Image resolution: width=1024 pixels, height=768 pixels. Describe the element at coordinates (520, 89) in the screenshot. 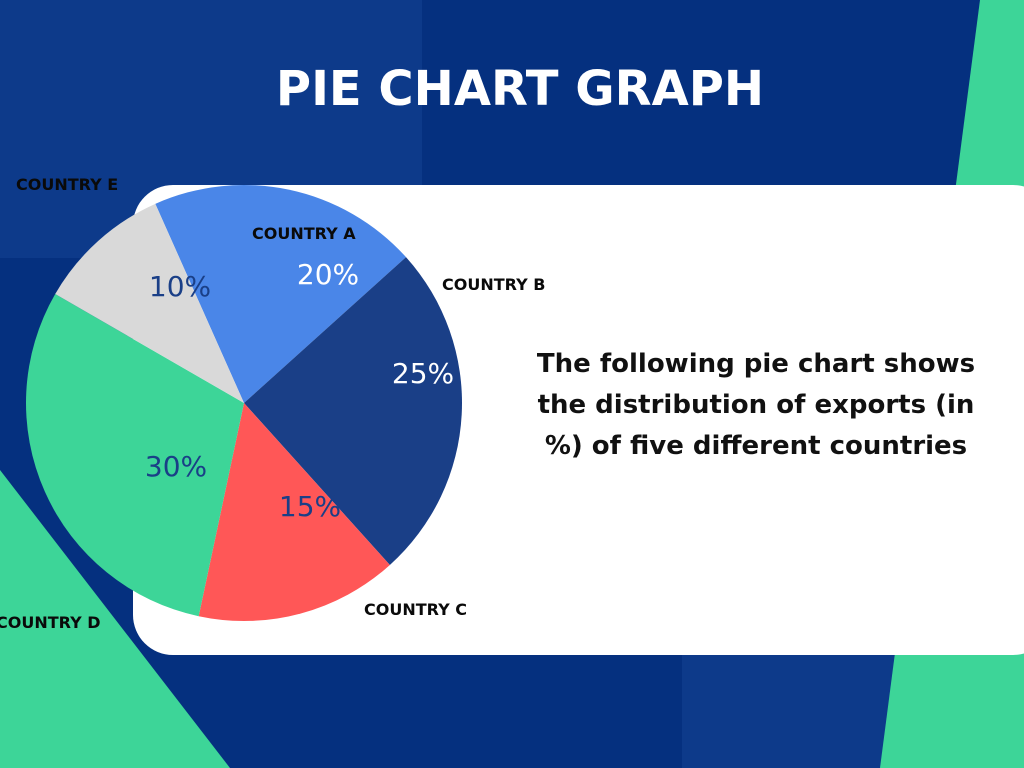

I see `chart-title: PIE CHART GRAPH` at that location.